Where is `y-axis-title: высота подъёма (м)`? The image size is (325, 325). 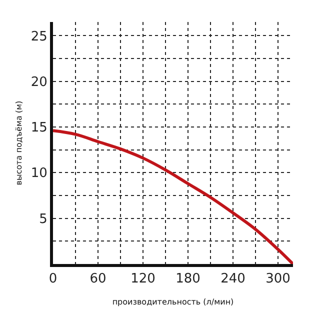 y-axis-title: высота подъёма (м) is located at coordinates (19, 143).